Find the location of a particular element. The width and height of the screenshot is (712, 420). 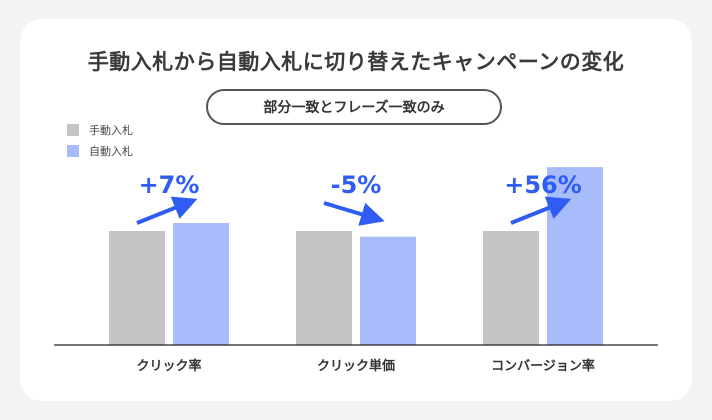

change-annotation-2: +56% is located at coordinates (543, 185).